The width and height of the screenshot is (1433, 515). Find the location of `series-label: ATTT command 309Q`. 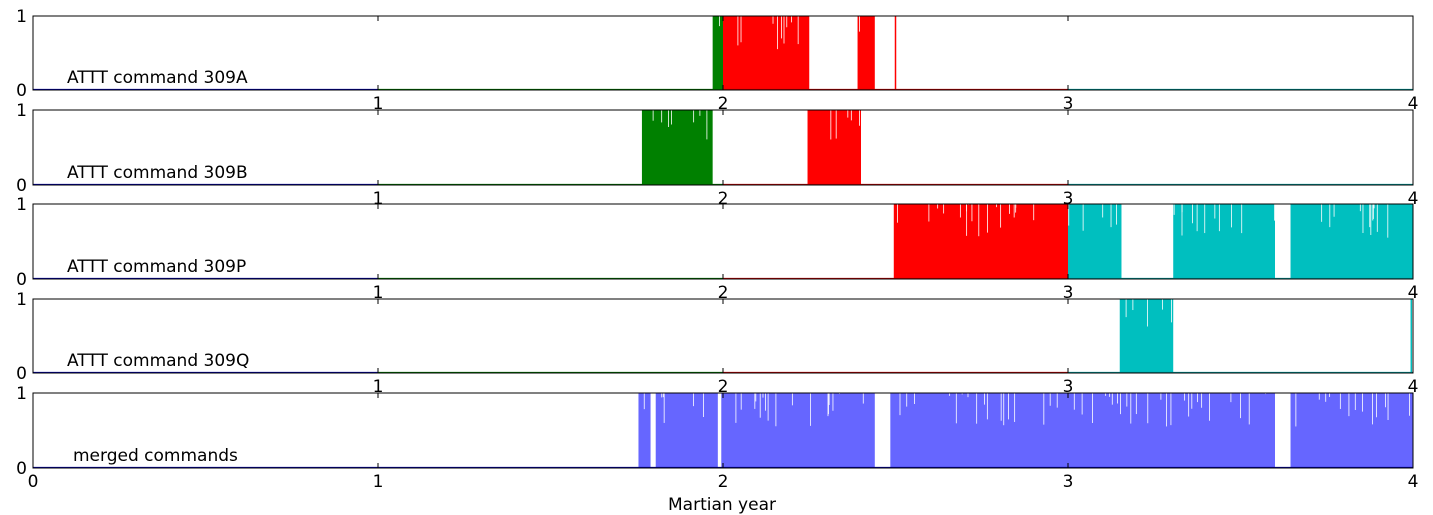

series-label: ATTT command 309Q is located at coordinates (158, 361).